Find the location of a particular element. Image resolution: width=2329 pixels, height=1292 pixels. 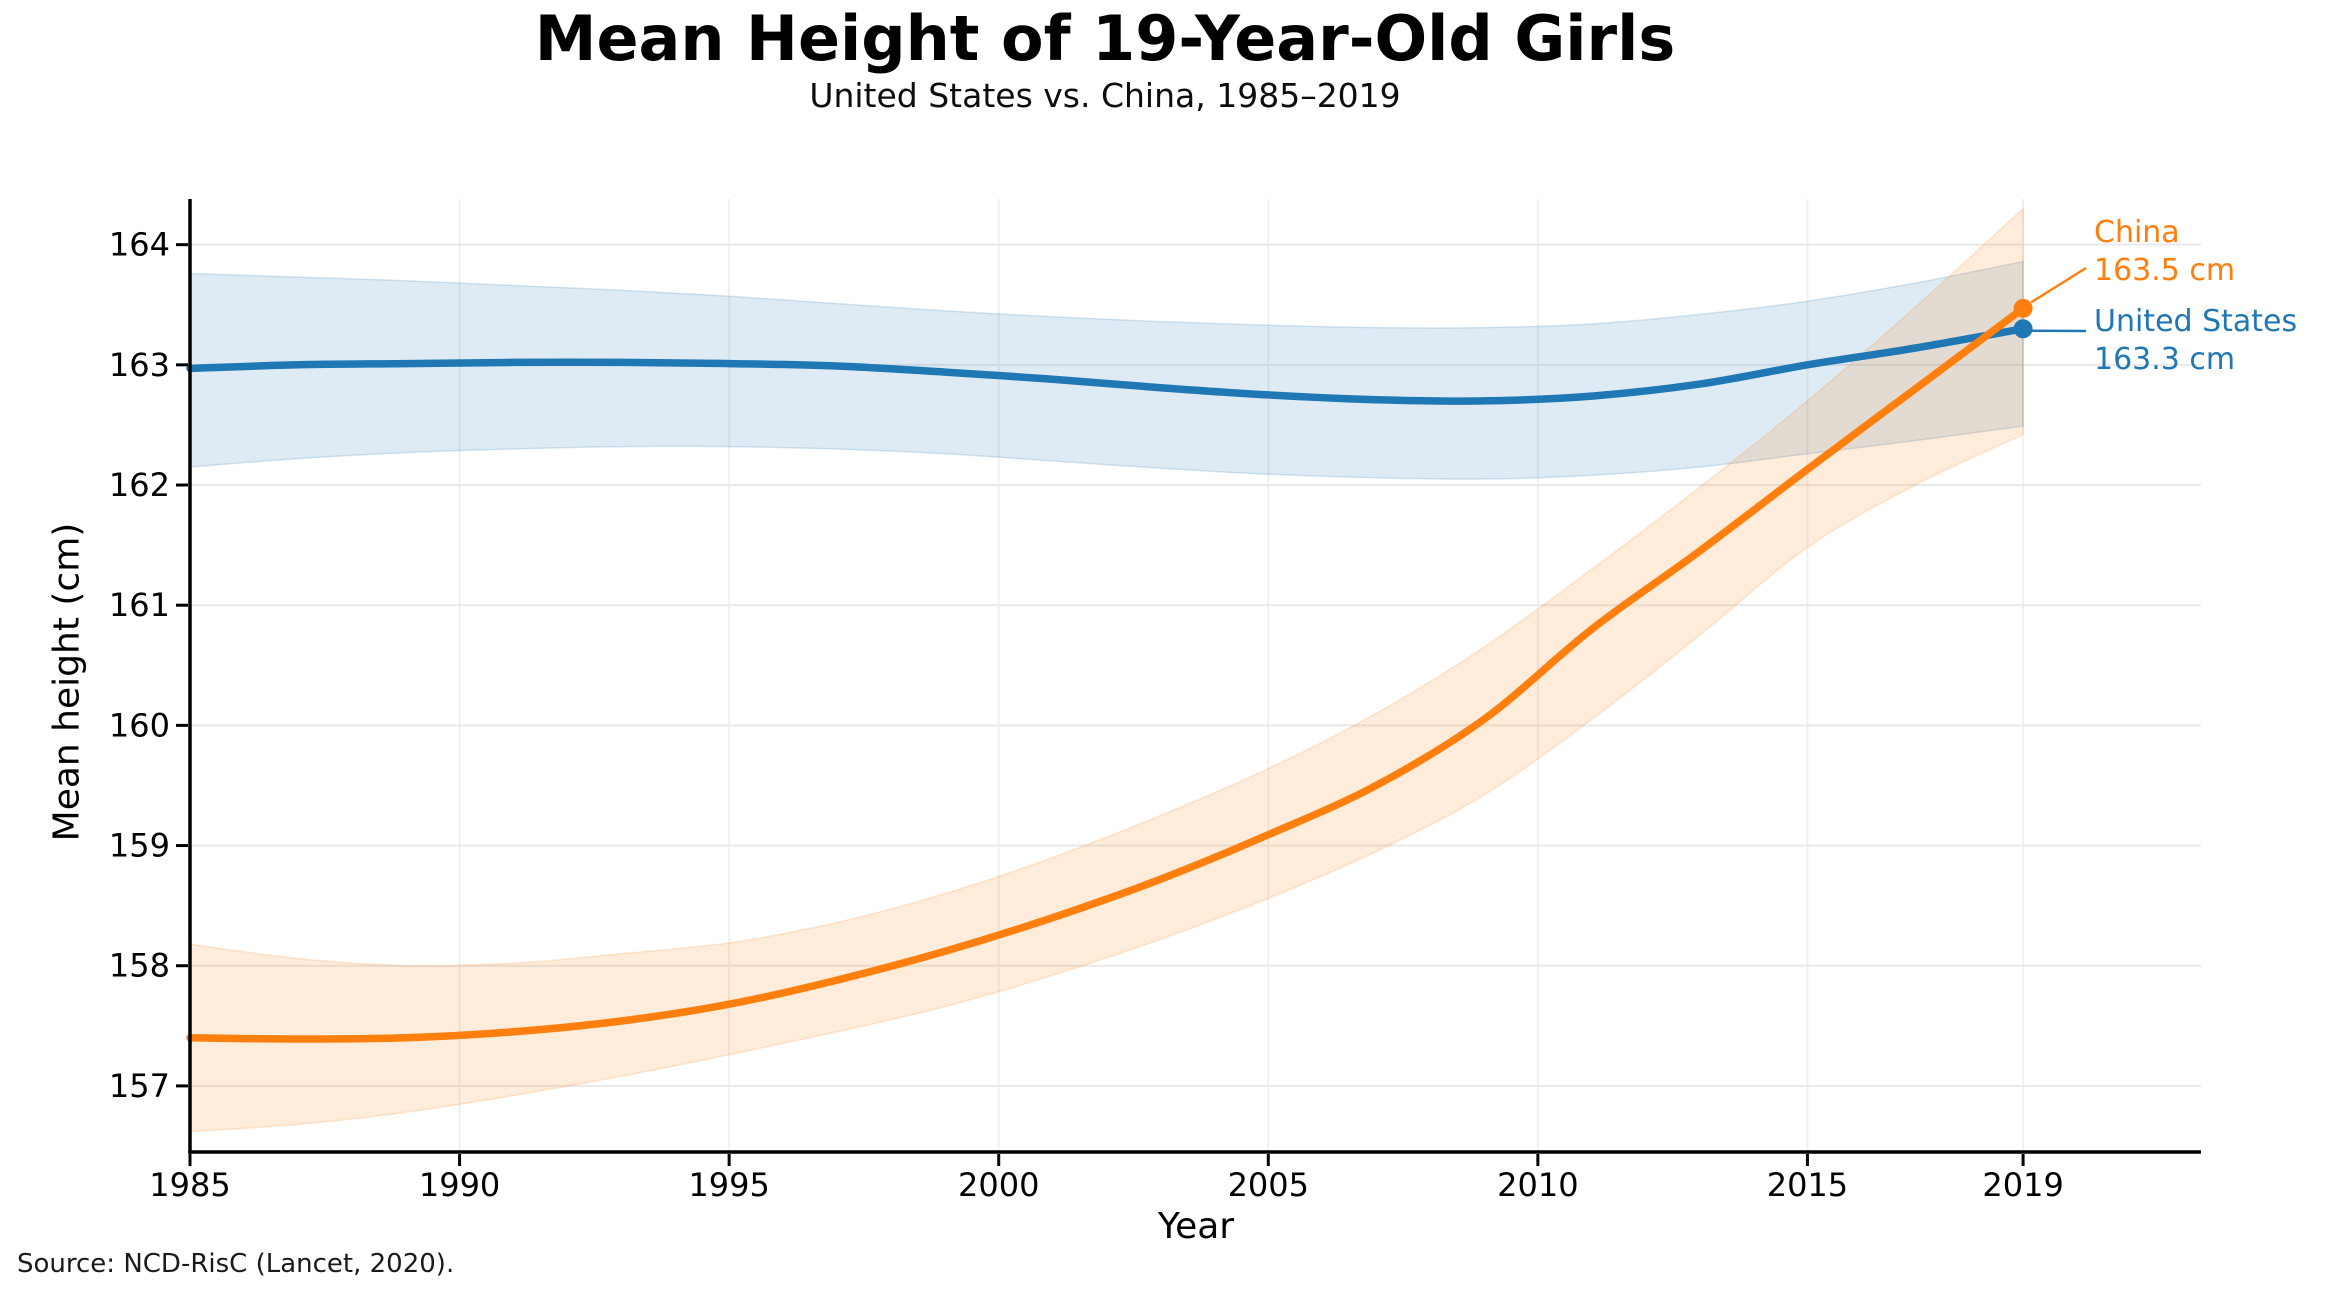

united-states-confidence-band is located at coordinates (1106, 370).